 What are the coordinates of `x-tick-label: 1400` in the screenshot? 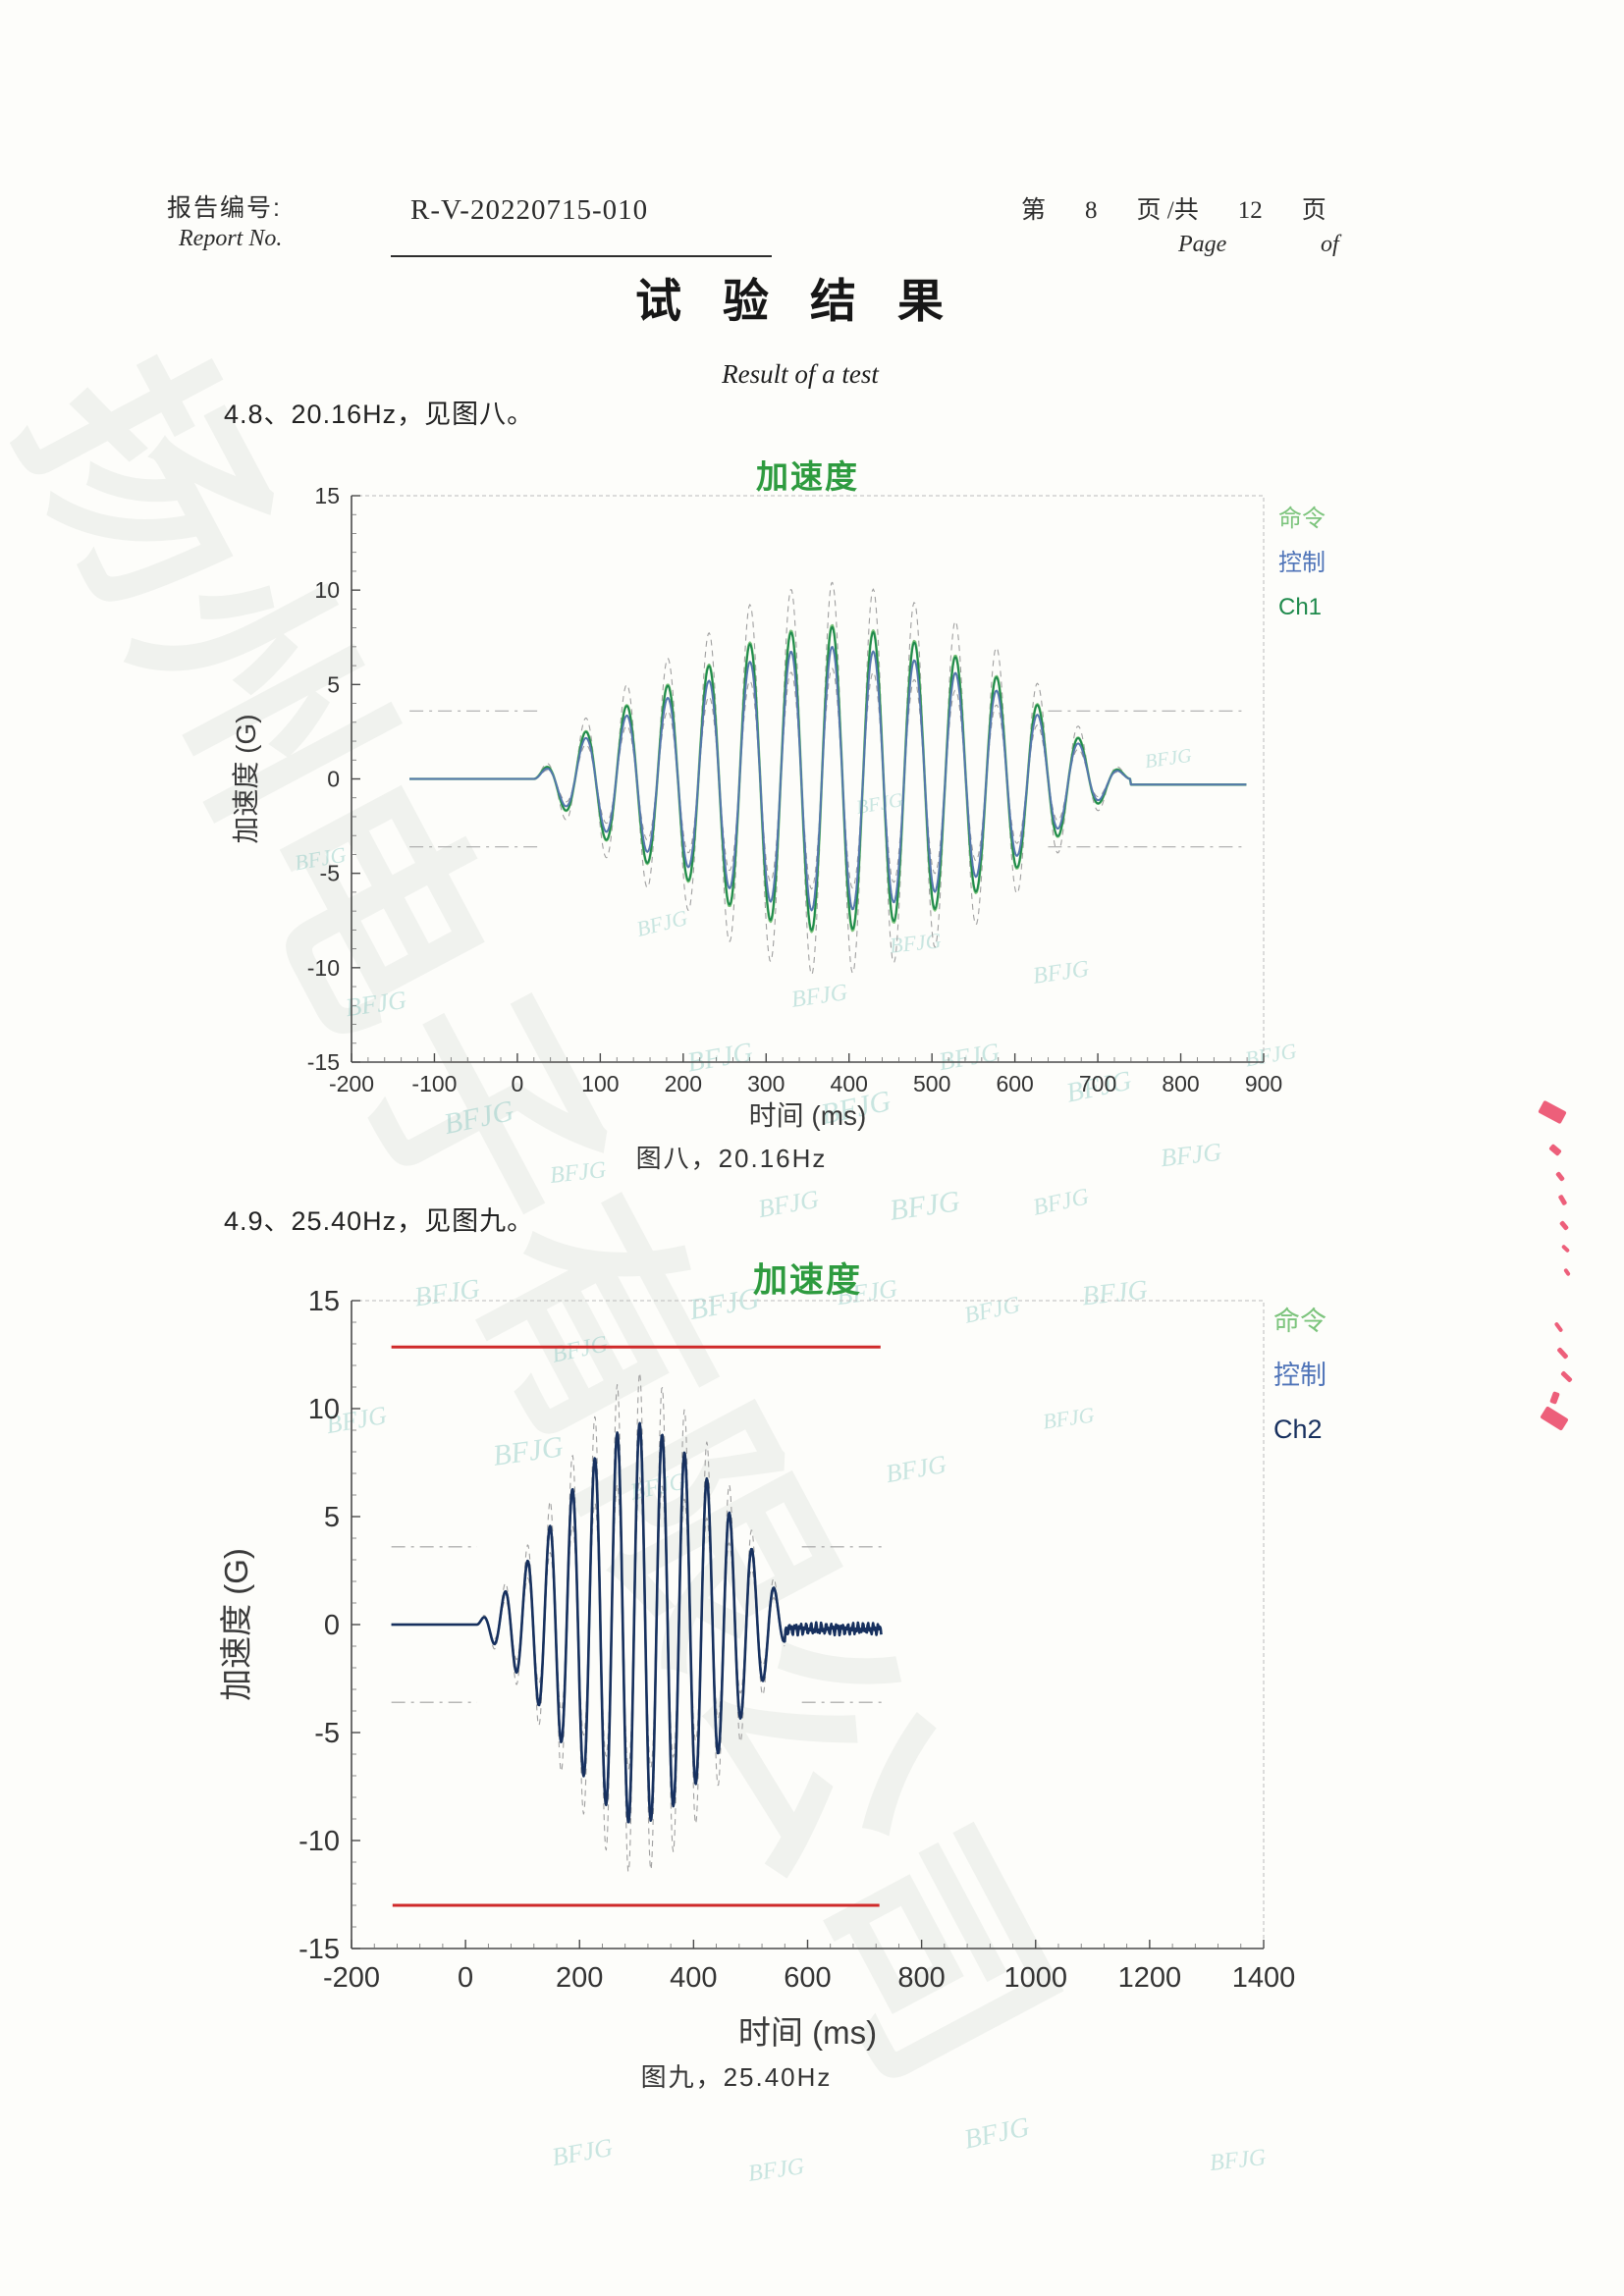 It's located at (1264, 1978).